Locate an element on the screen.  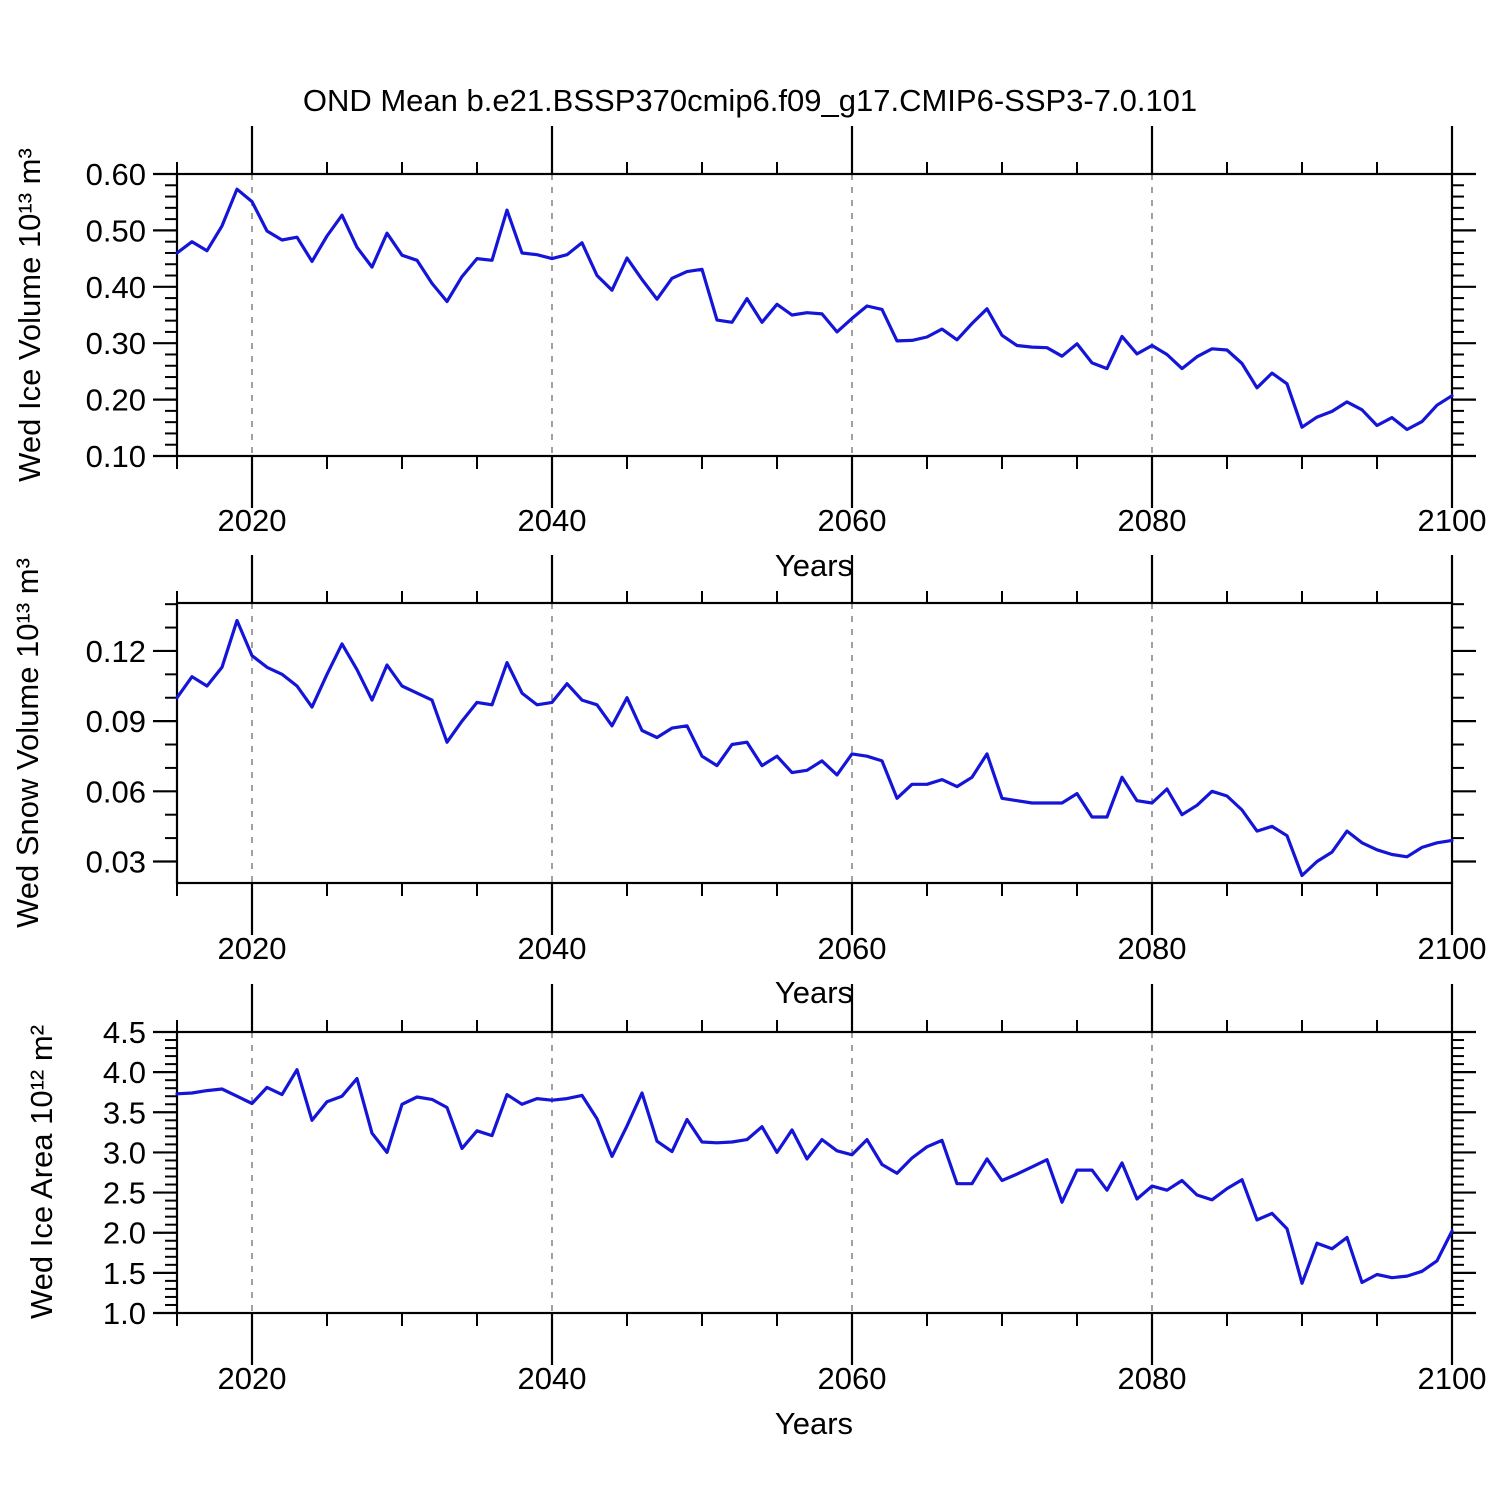
y-tick-label: 3.0 is located at coordinates (124, 1152).